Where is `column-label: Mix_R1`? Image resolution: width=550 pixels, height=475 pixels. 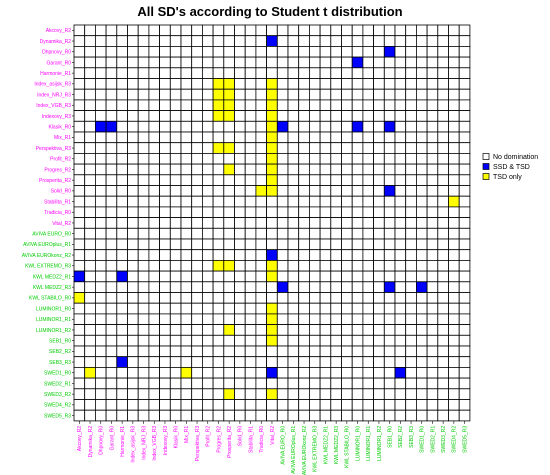
column-label: Mix_R1 is located at coordinates (187, 434).